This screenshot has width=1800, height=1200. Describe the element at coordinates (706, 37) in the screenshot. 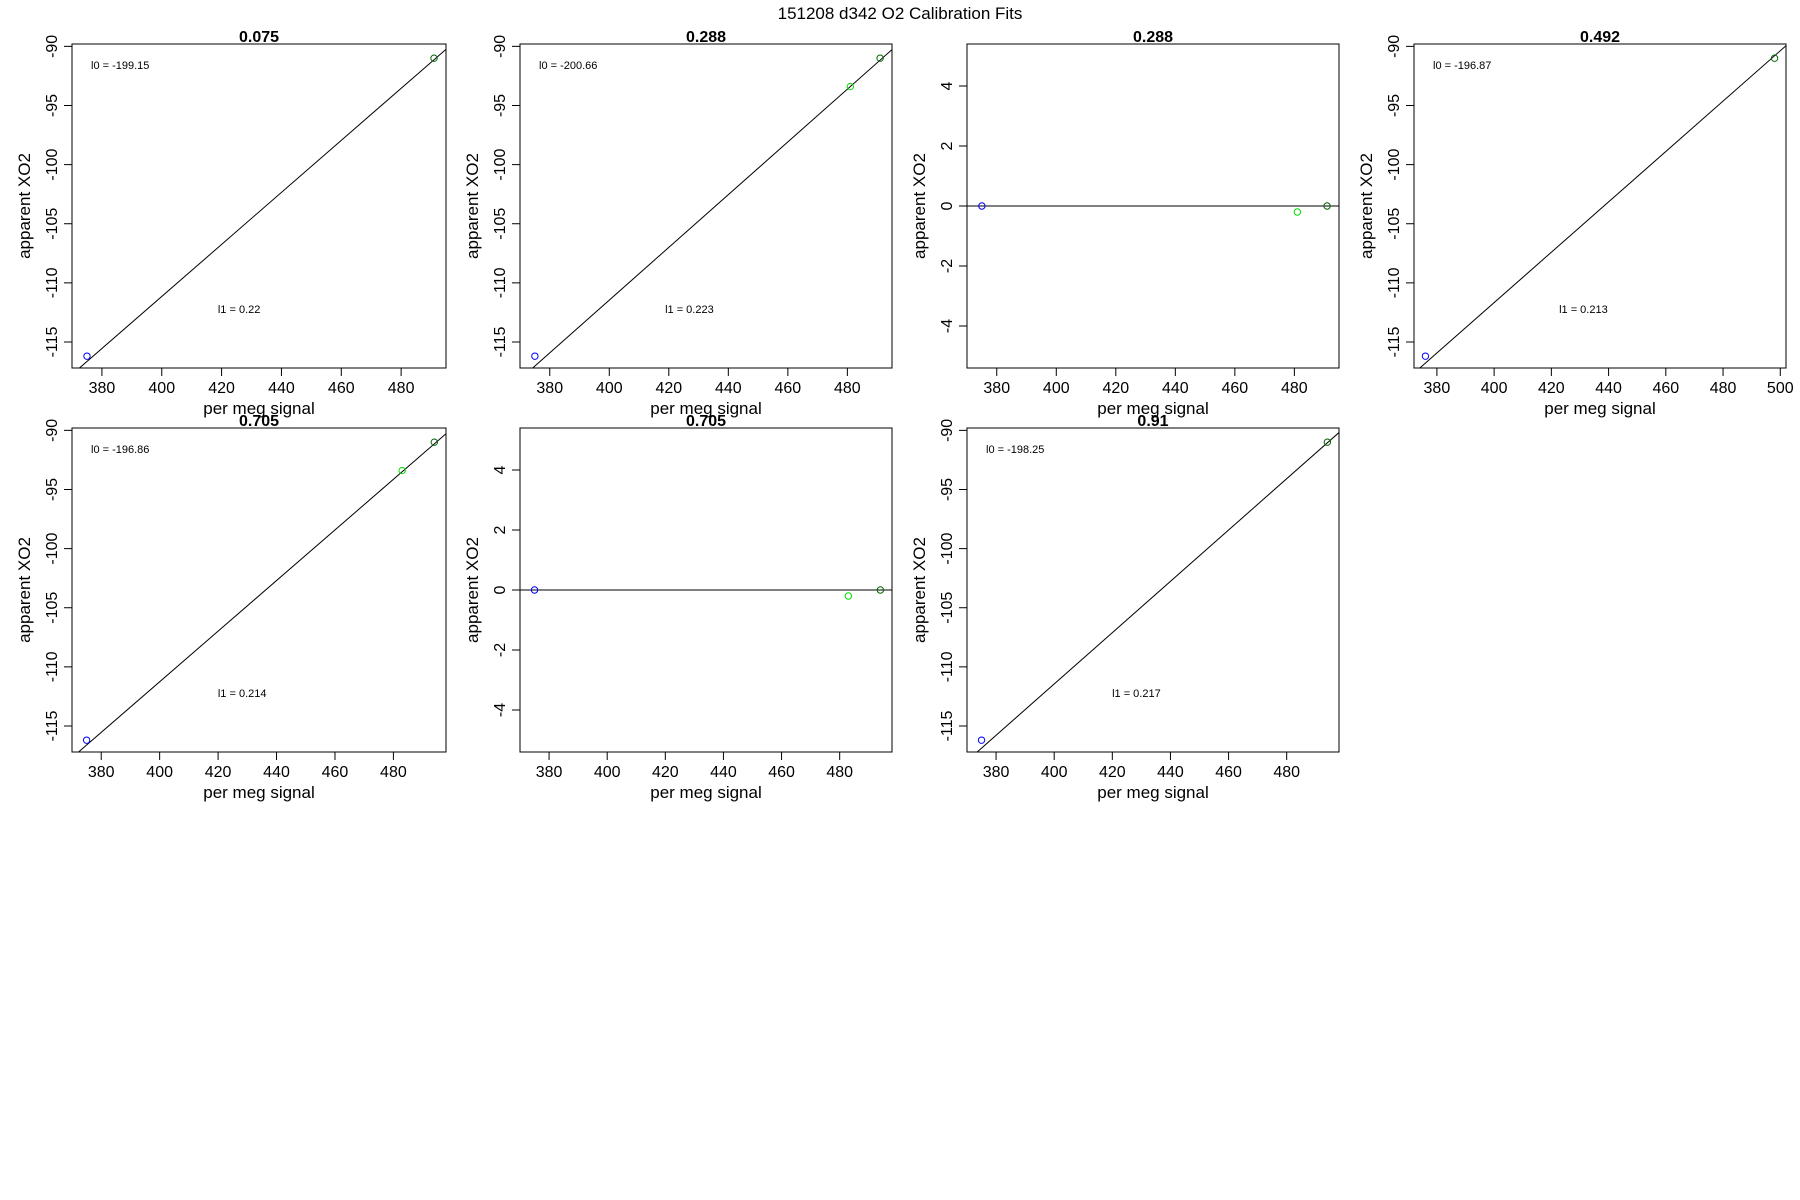

I see `panel-title: 0.288` at that location.